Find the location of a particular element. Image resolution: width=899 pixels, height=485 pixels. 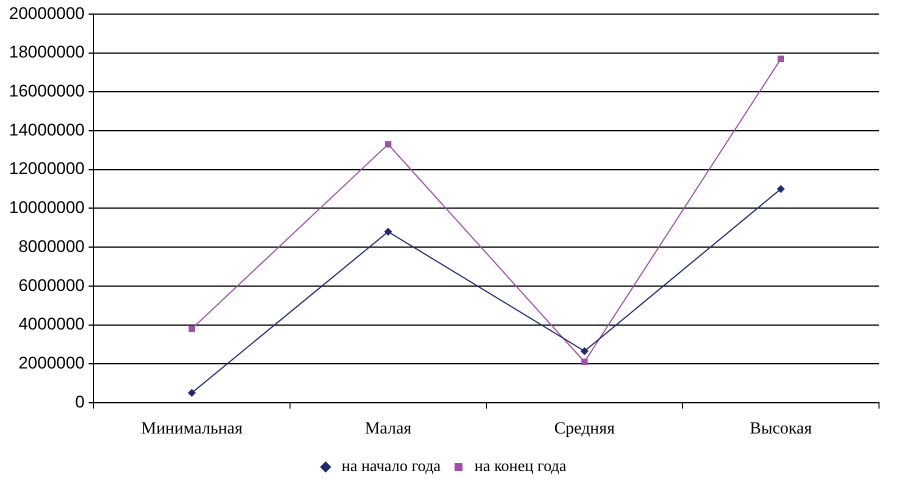

y-tick-label: 18000000 is located at coordinates (46, 52).